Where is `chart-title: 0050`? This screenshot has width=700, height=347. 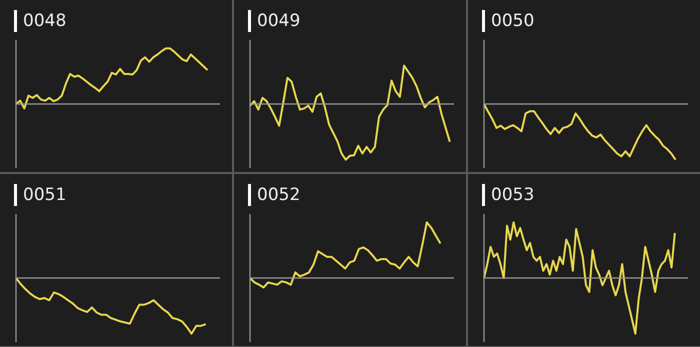 chart-title: 0050 is located at coordinates (587, 21).